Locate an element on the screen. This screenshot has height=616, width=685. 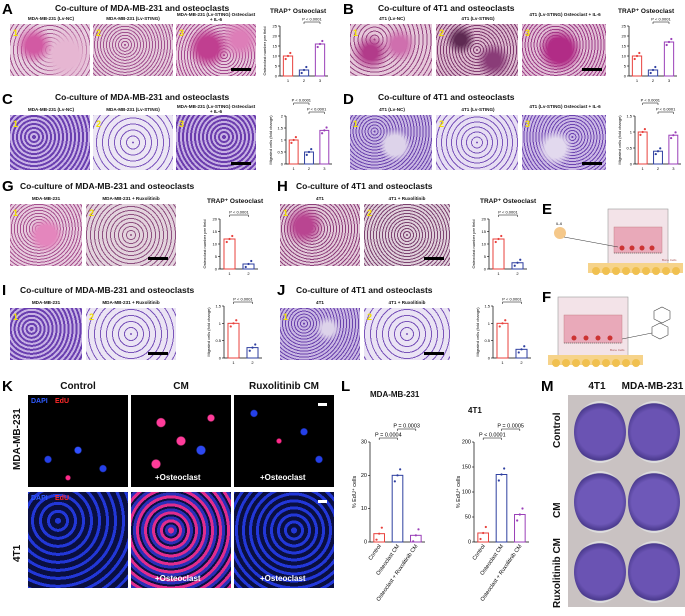
panel-letter-f: F is located at coordinates (547, 297).